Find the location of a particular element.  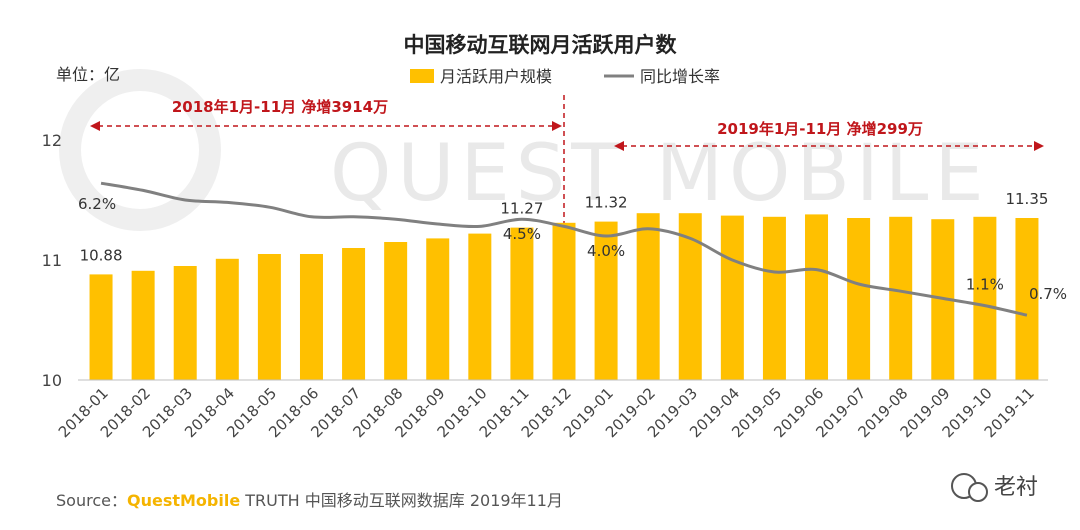

wechat-icon-small is located at coordinates (978, 492).